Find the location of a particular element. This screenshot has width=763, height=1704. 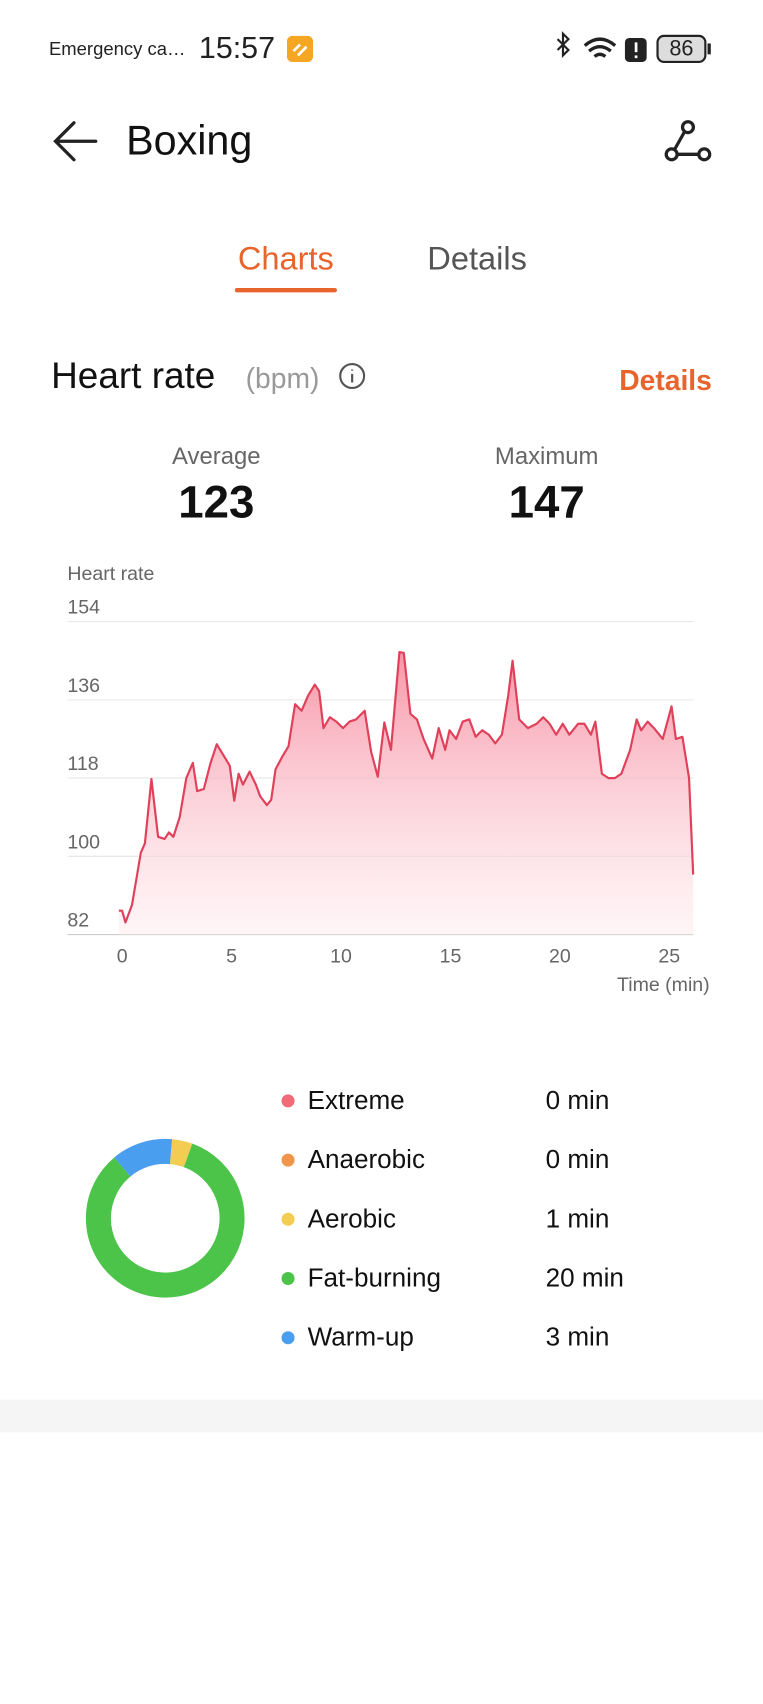

share-button is located at coordinates (688, 141).